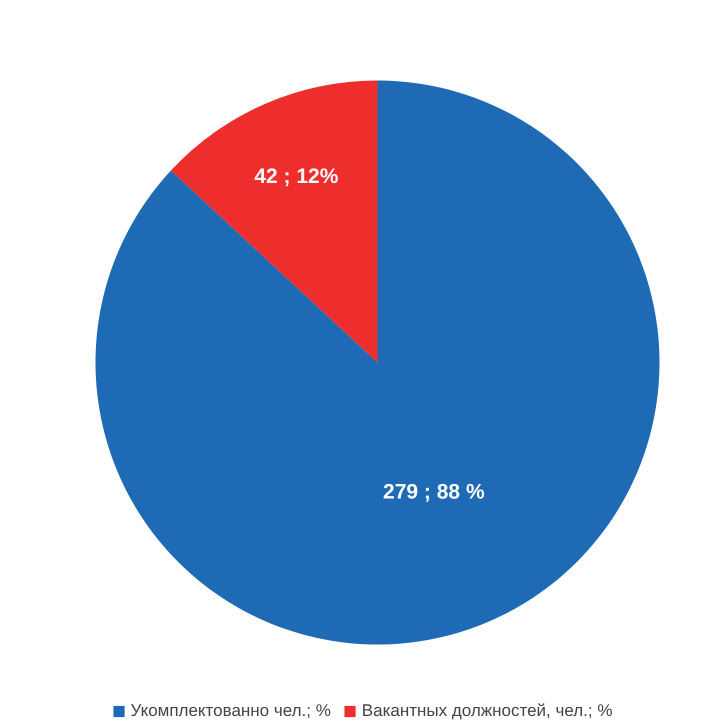  I want to click on data-label: 42 ; 12%, so click(296, 176).